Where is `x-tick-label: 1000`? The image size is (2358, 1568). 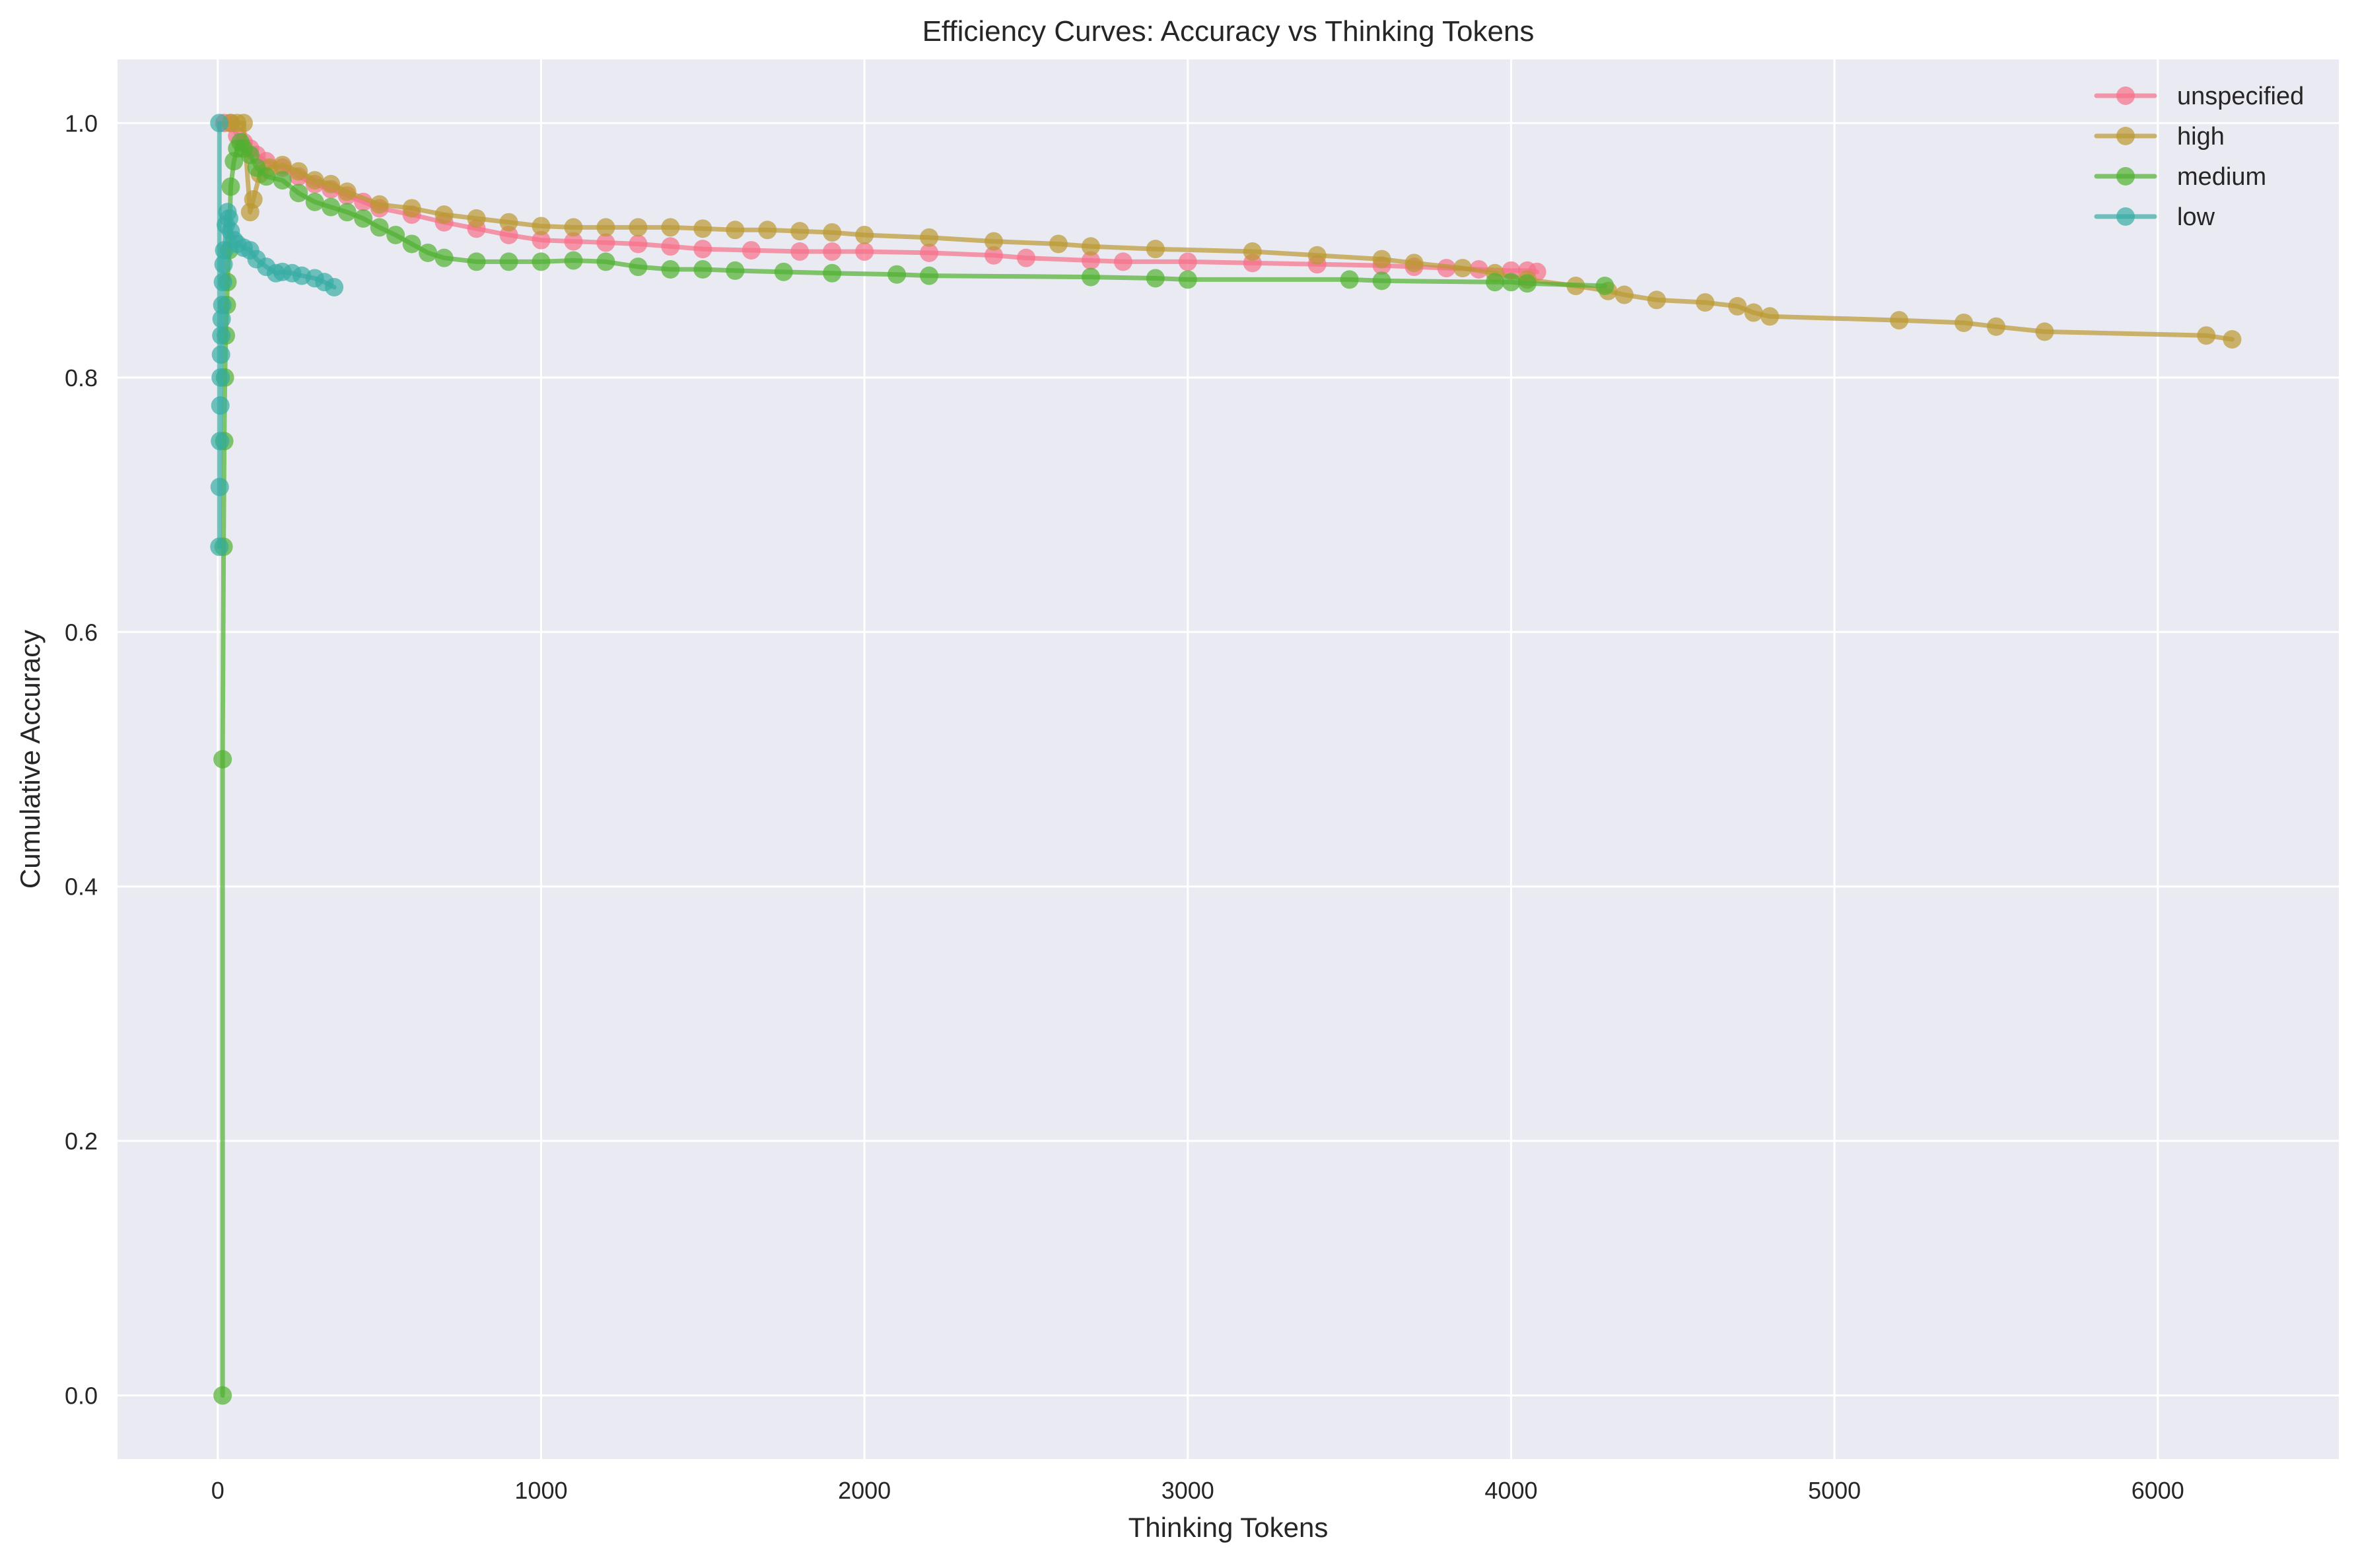
x-tick-label: 1000 is located at coordinates (540, 1490).